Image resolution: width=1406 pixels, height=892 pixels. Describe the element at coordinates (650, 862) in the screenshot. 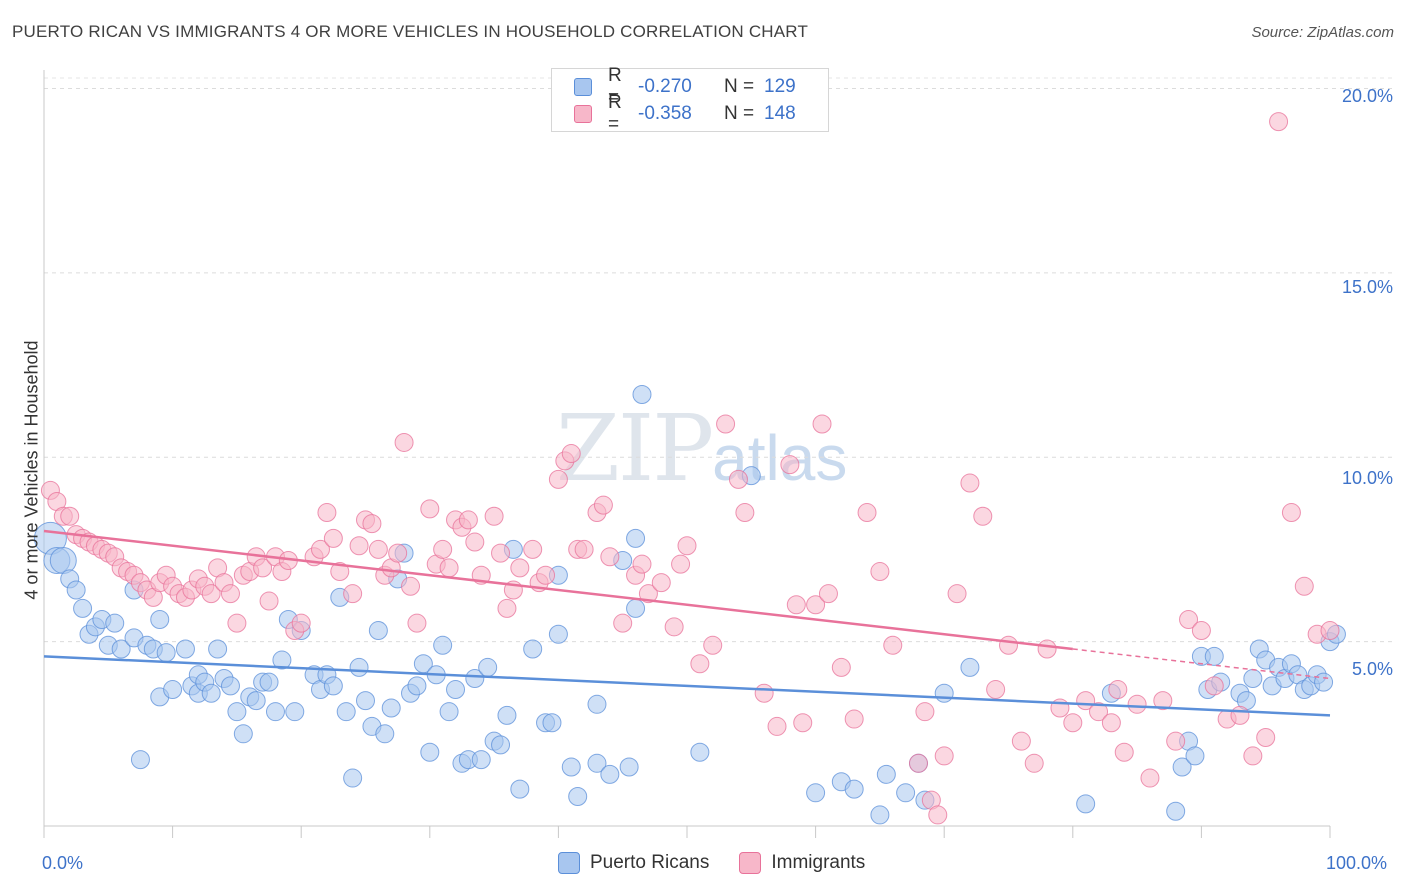

I see `legend-label-puerto-ricans: Puerto Ricans` at that location.